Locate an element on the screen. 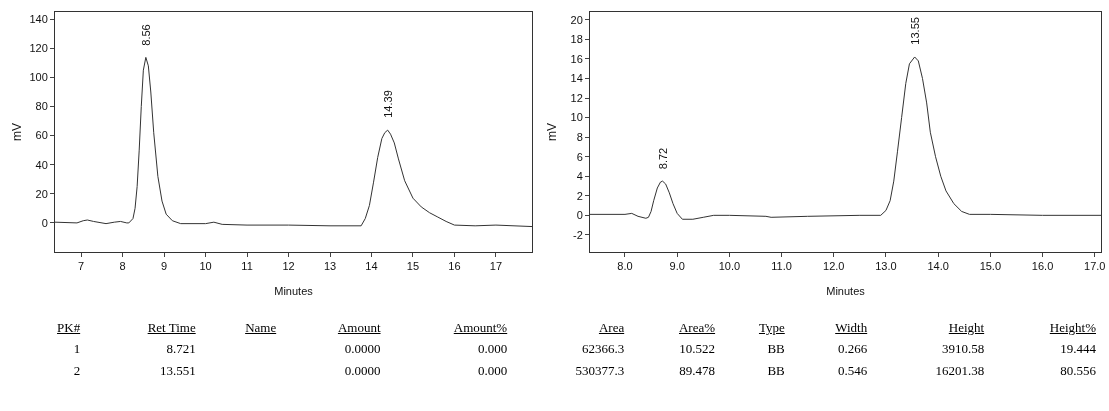  text: Width is located at coordinates (851, 328).